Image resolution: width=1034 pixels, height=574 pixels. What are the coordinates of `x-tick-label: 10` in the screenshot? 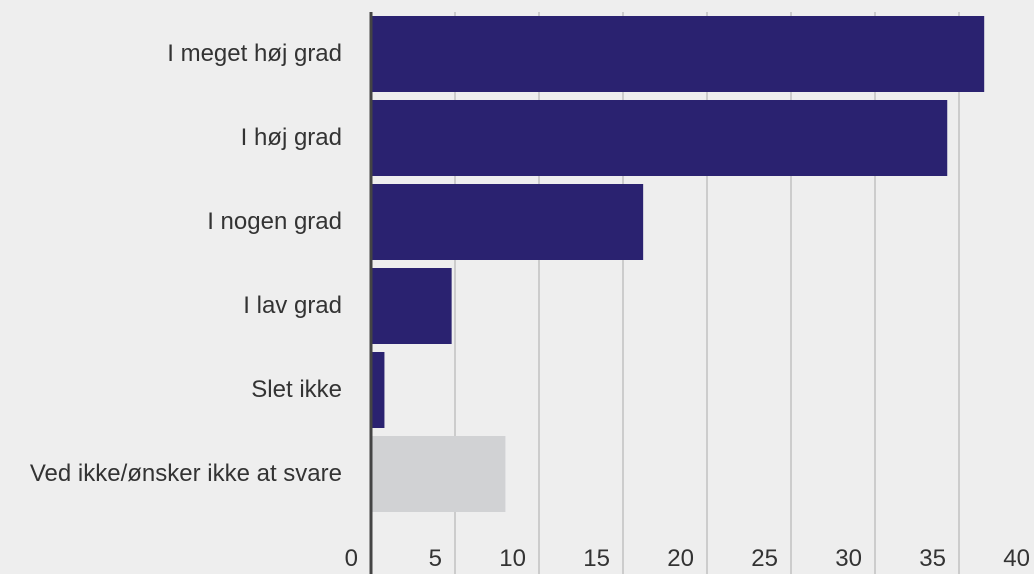 It's located at (512, 558).